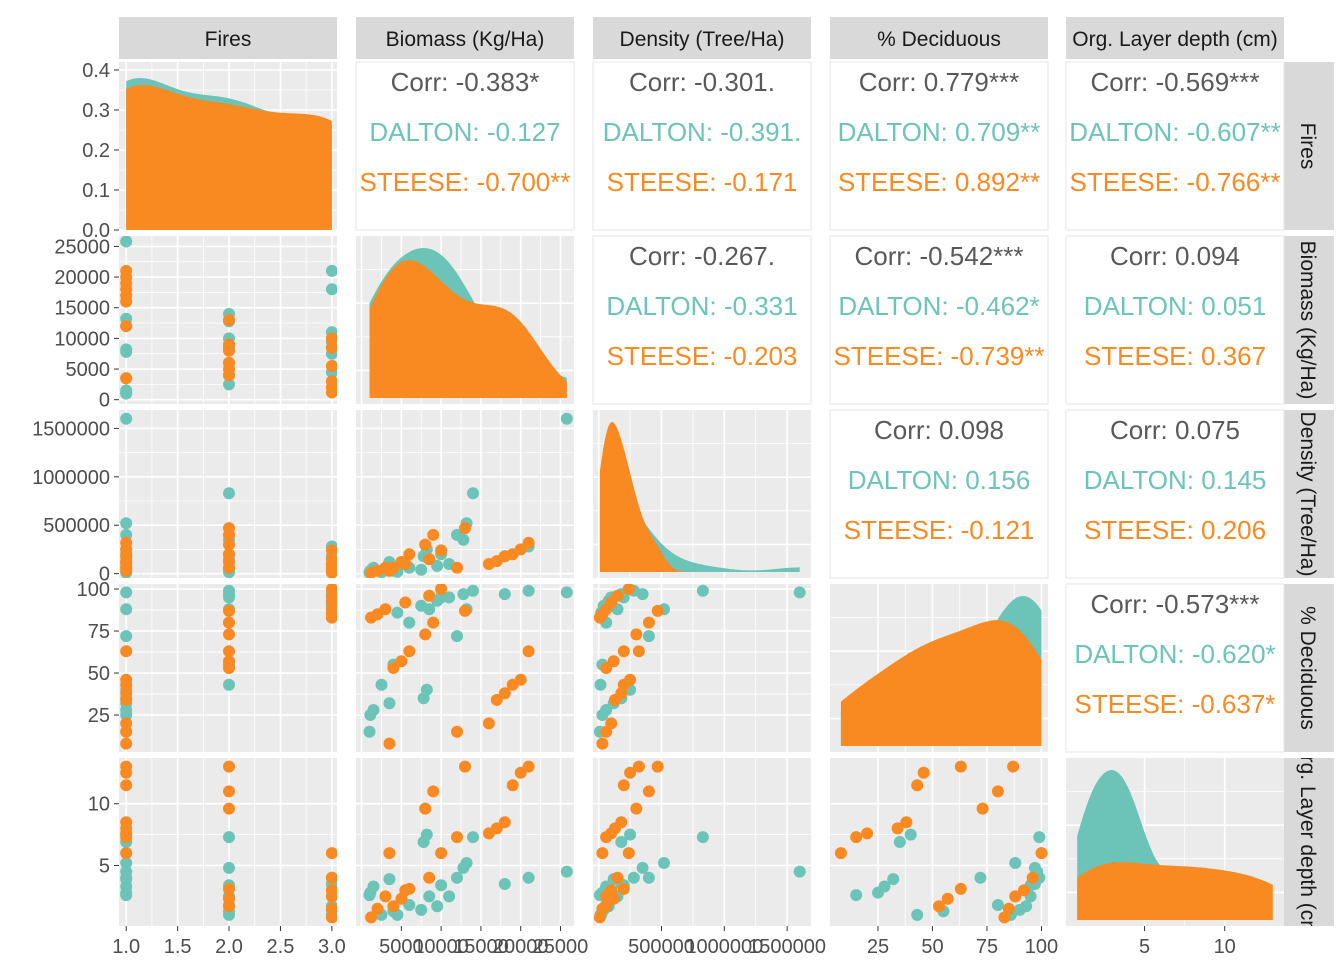  What do you see at coordinates (465, 39) in the screenshot?
I see `column-strip-label: Biomass (Kg/Ha)` at bounding box center [465, 39].